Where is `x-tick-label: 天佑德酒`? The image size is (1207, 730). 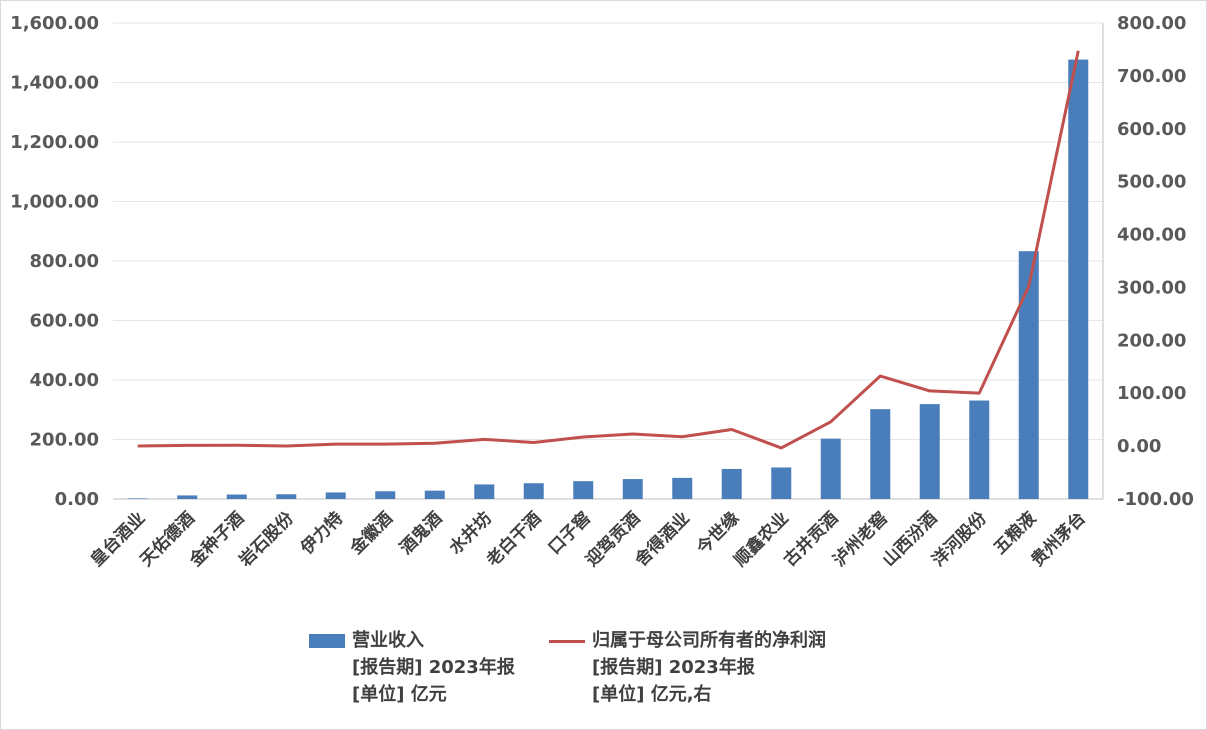
x-tick-label: 天佑德酒 is located at coordinates (167, 539).